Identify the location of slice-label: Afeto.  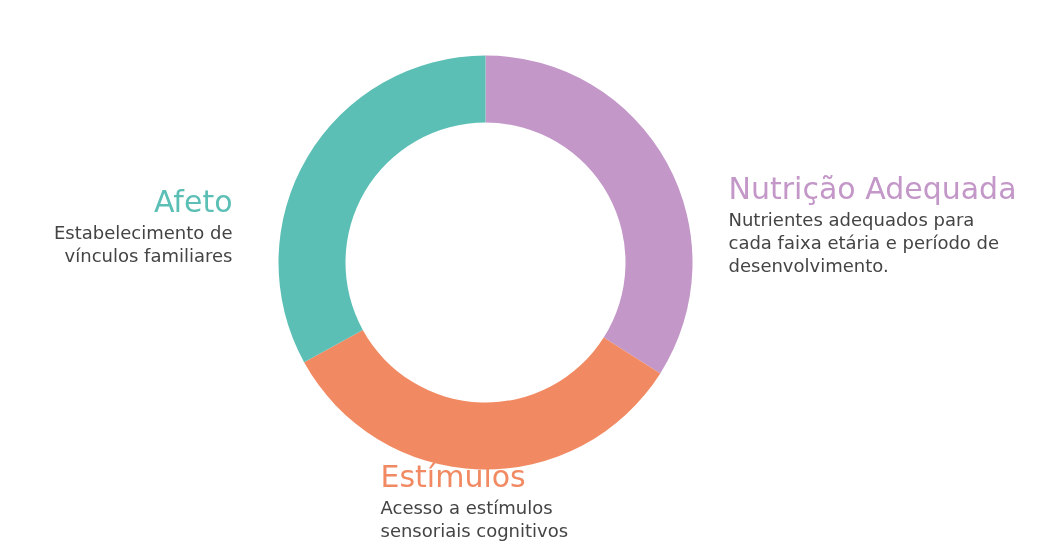
(193, 201).